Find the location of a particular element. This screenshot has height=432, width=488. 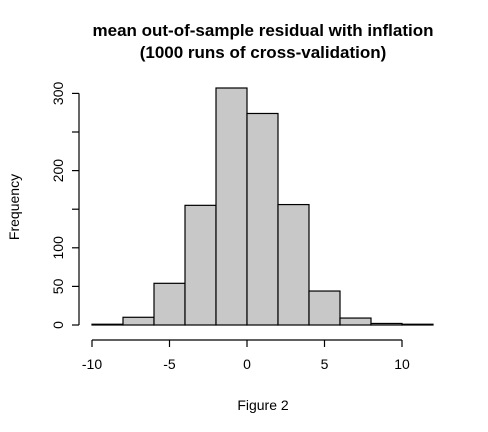

x-axis: -10 -5 0 5 10 is located at coordinates (246, 355).